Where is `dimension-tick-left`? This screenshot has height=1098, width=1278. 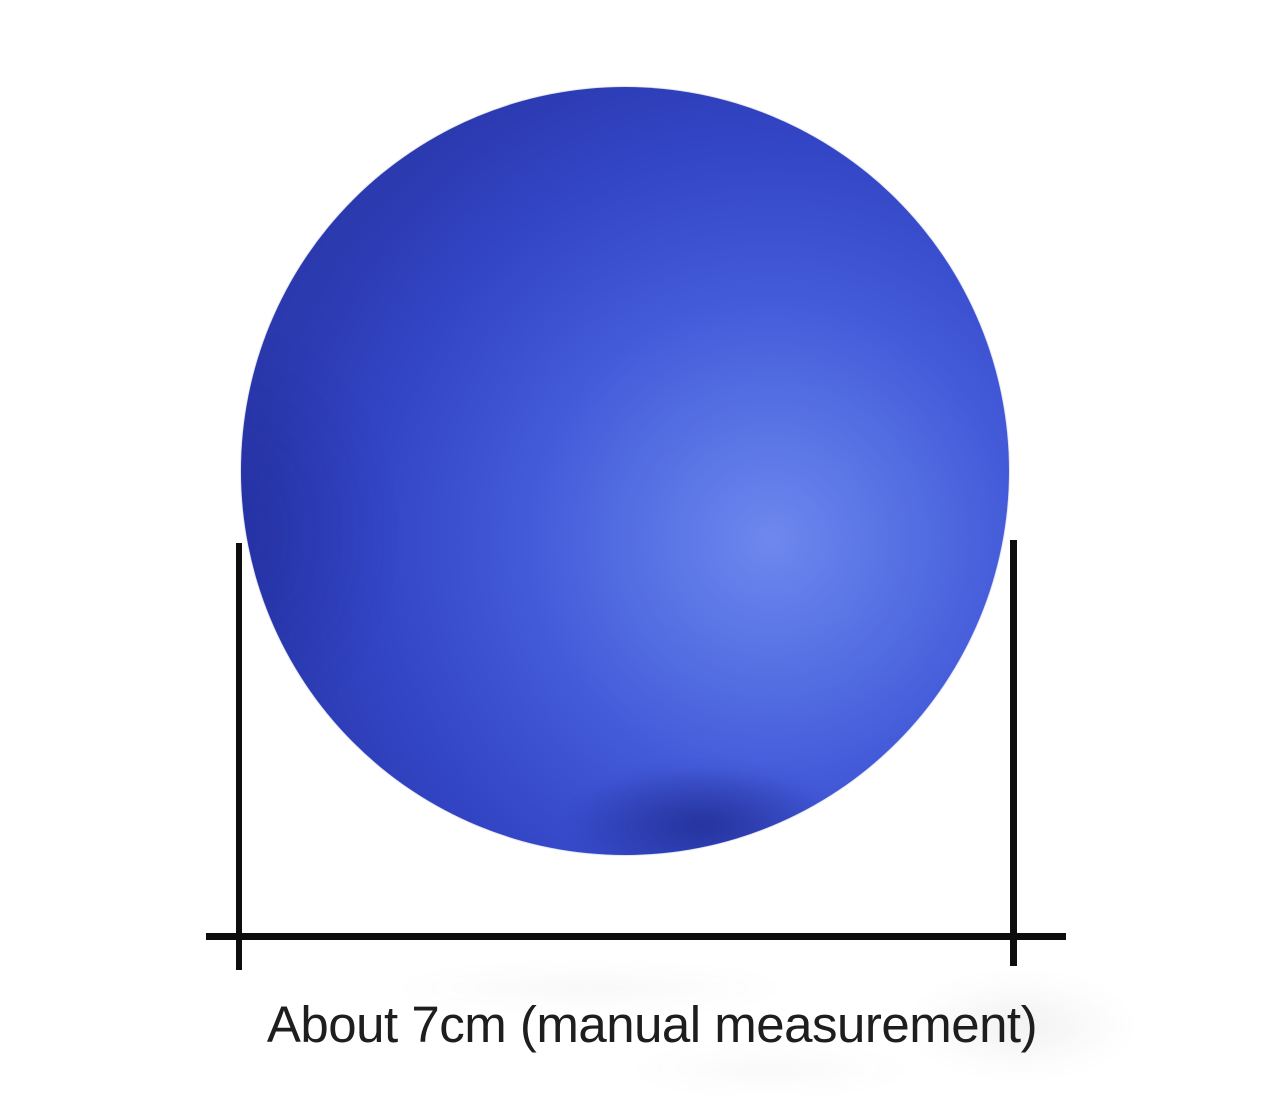
dimension-tick-left is located at coordinates (239, 756).